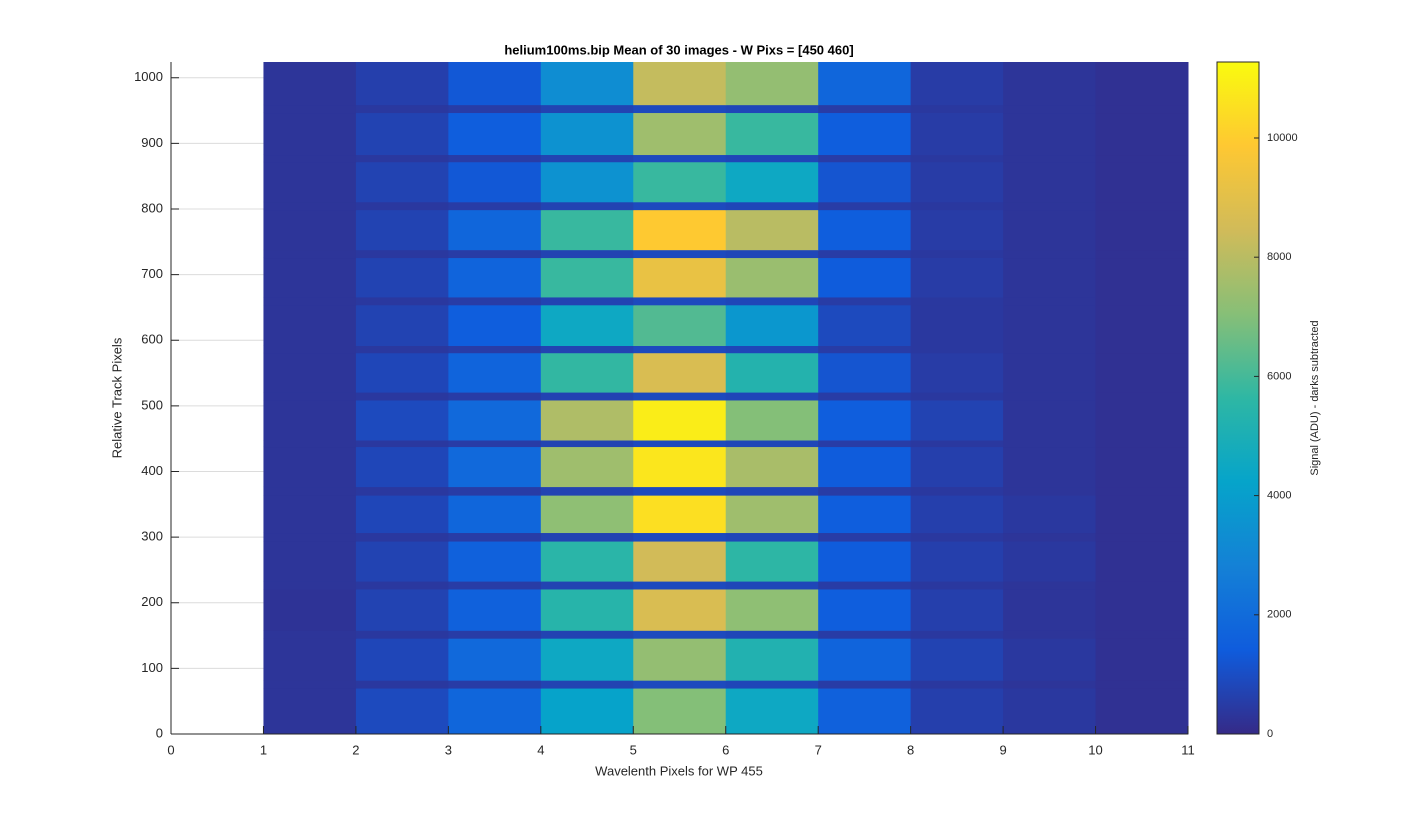  What do you see at coordinates (1315, 397) in the screenshot?
I see `colorbar-label: Signal (ADU) - darks subtracted` at bounding box center [1315, 397].